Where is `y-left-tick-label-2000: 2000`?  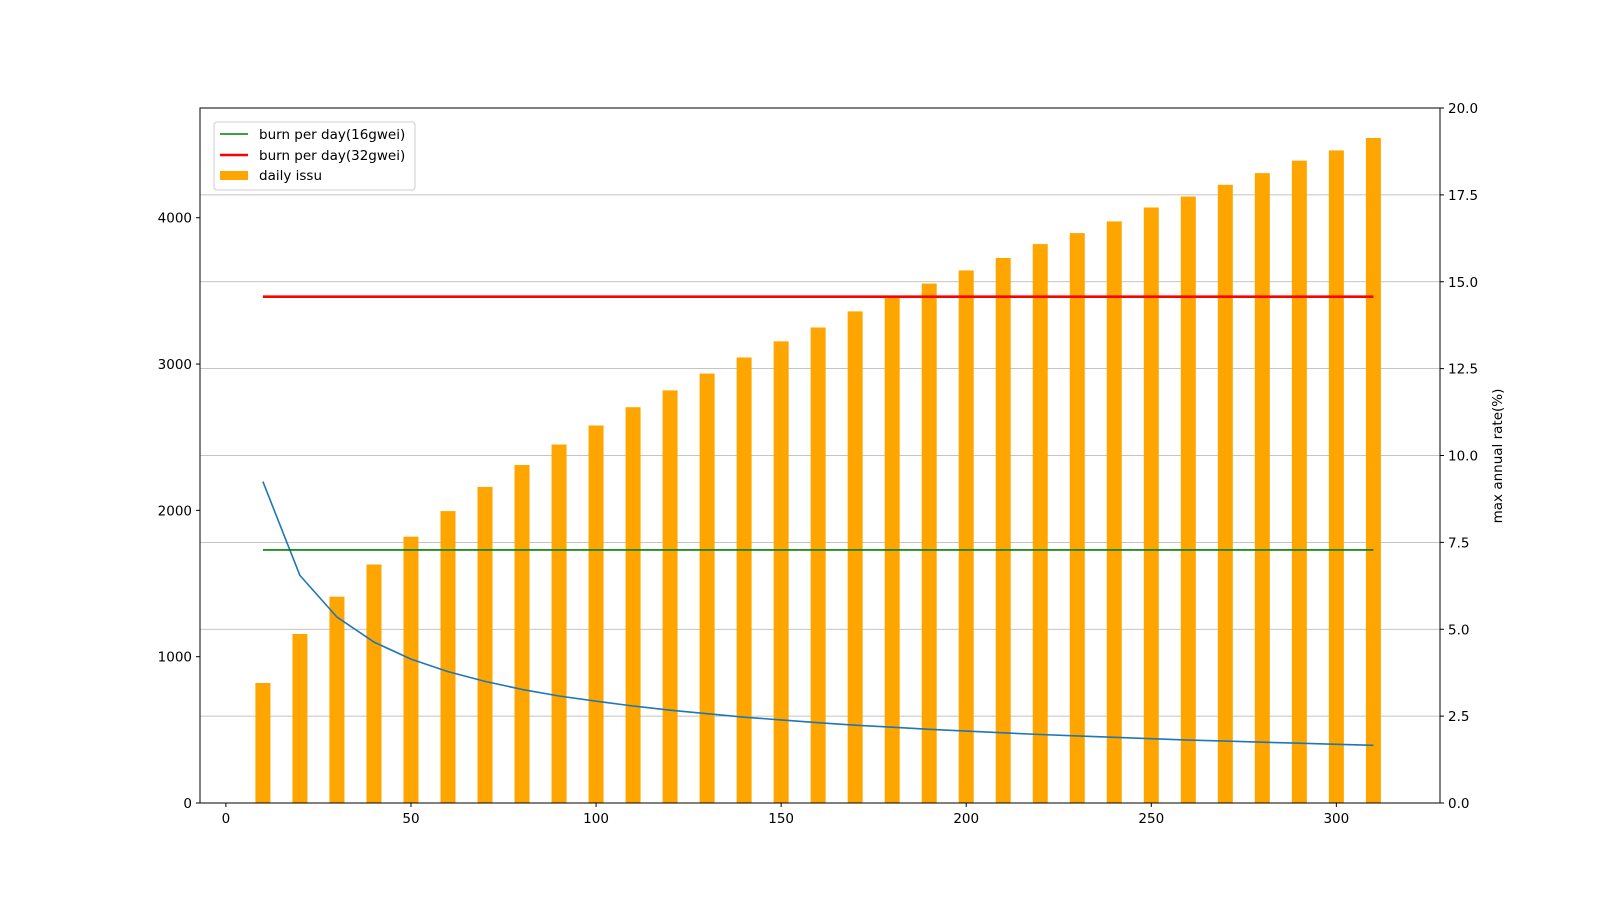
y-left-tick-label-2000: 2000 is located at coordinates (175, 511).